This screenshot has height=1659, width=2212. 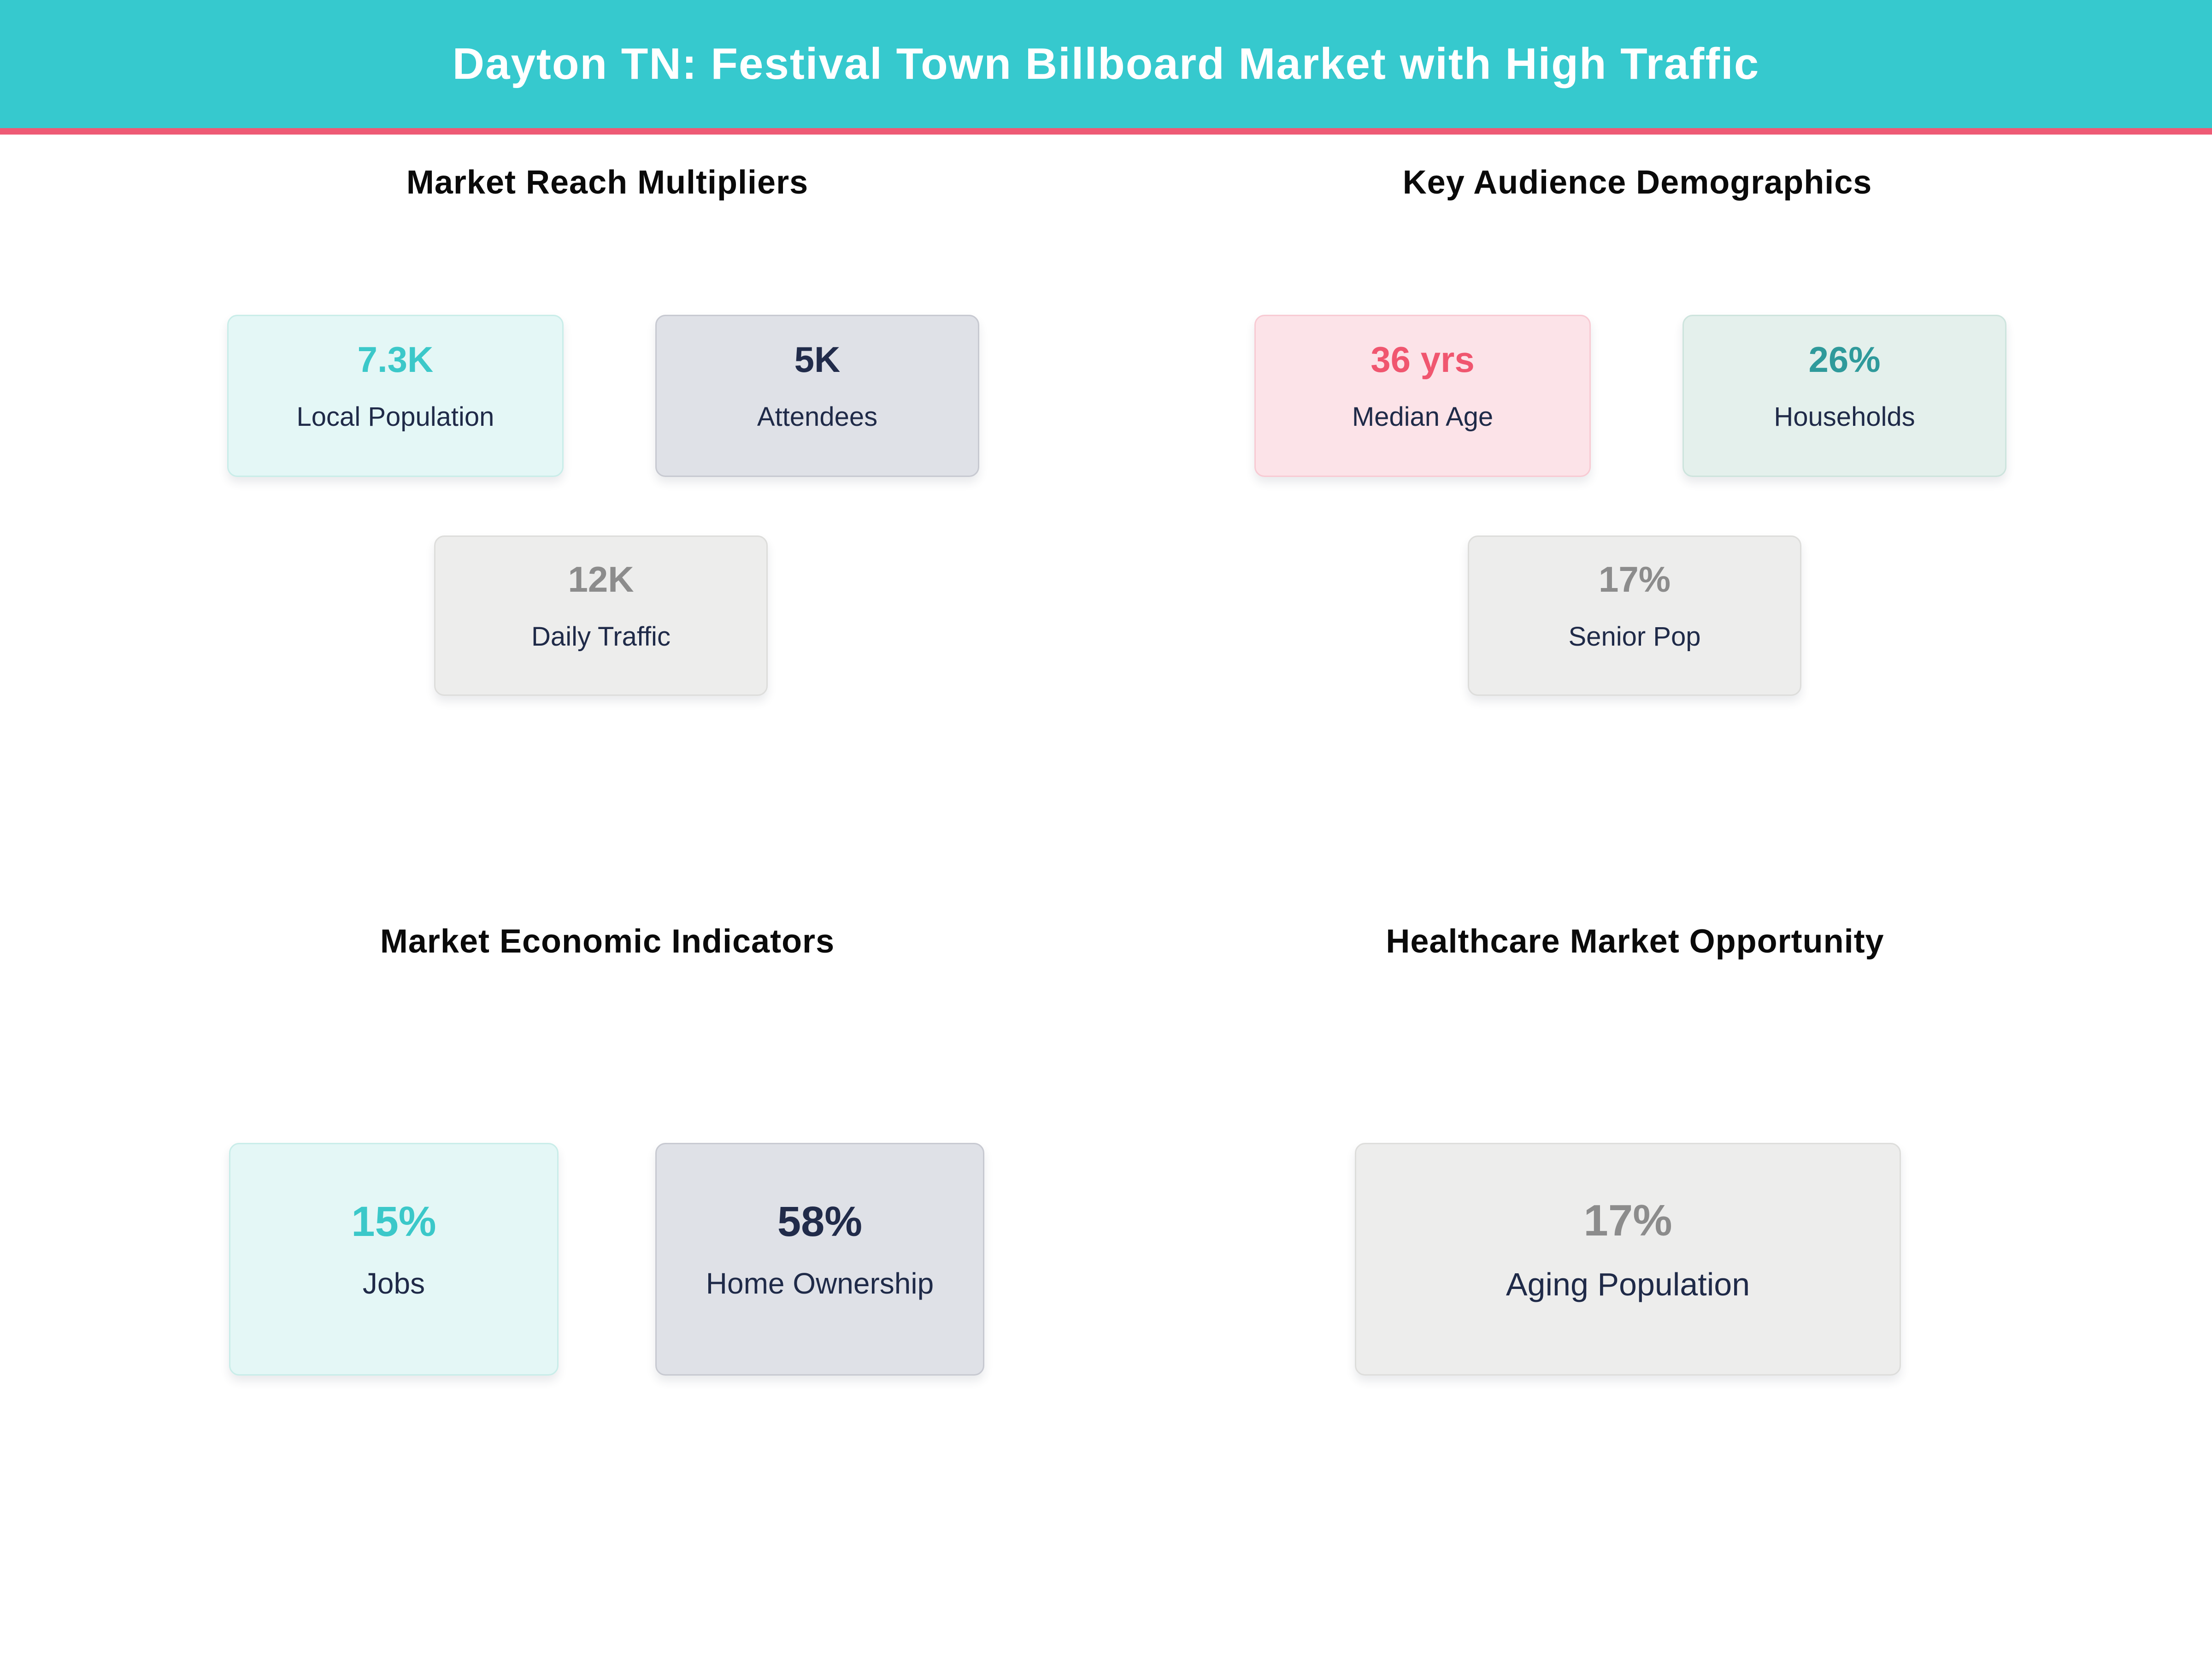 What do you see at coordinates (817, 396) in the screenshot?
I see `stat-card-attendees: 5K Attendees` at bounding box center [817, 396].